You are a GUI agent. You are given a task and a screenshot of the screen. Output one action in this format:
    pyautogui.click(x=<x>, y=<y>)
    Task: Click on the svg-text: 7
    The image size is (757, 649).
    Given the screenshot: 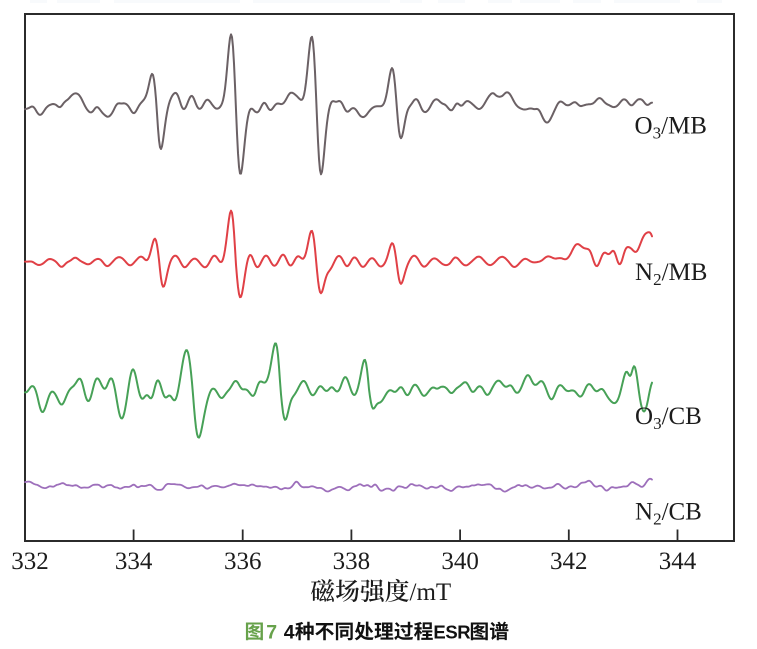 What is the action you would take?
    pyautogui.click(x=271, y=633)
    